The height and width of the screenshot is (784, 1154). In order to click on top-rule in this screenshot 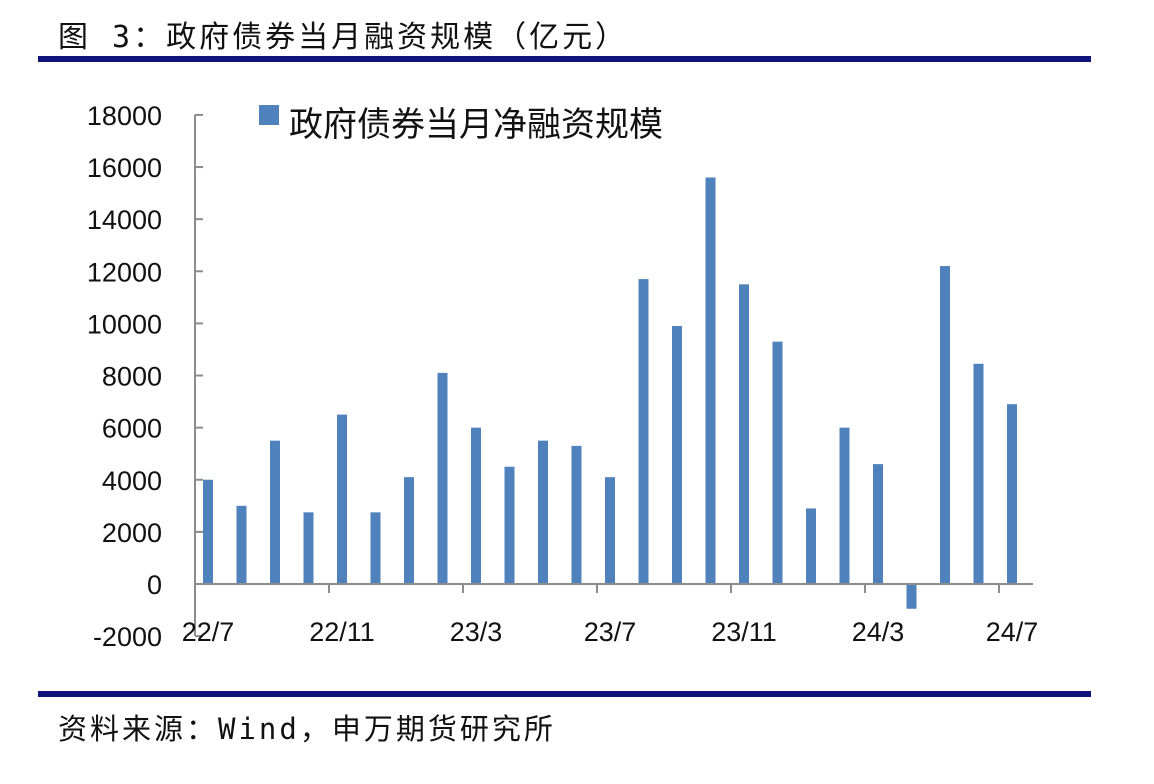, I will do `click(564, 59)`.